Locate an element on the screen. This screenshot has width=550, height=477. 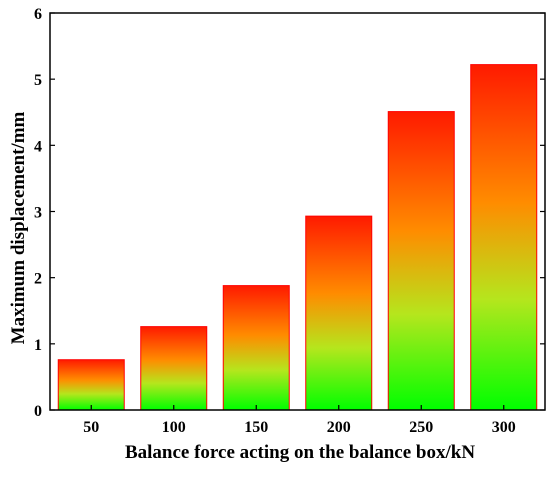
y-tick-label: 2 is located at coordinates (38, 279).